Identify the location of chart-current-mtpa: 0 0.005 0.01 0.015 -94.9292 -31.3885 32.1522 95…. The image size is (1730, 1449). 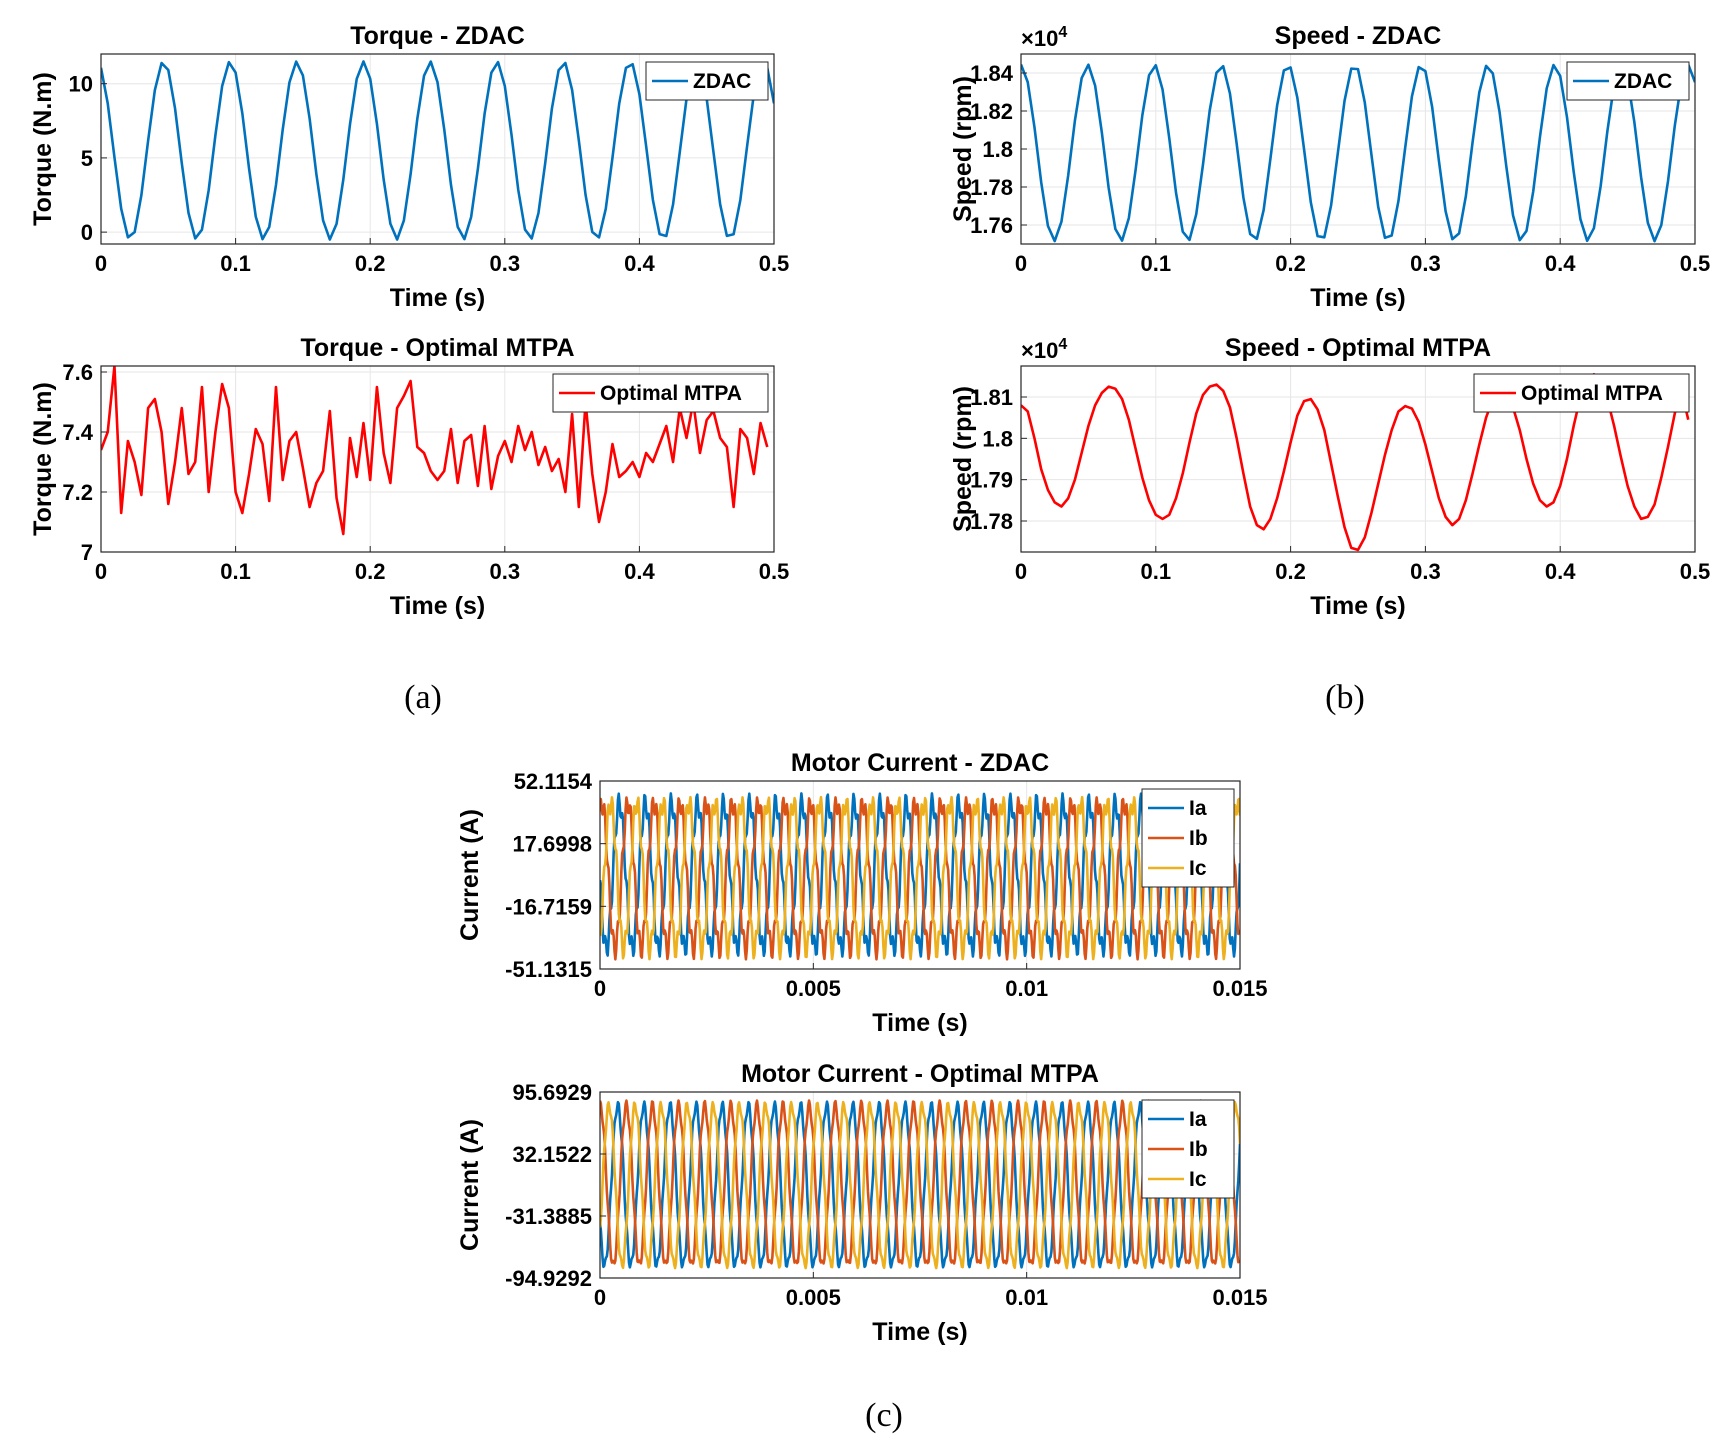
(862, 1203).